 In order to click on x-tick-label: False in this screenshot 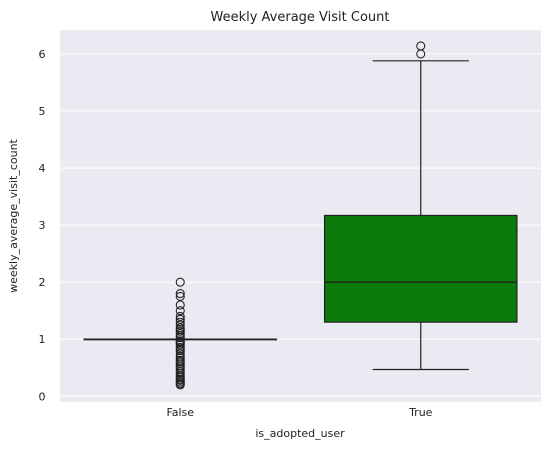, I will do `click(180, 412)`.